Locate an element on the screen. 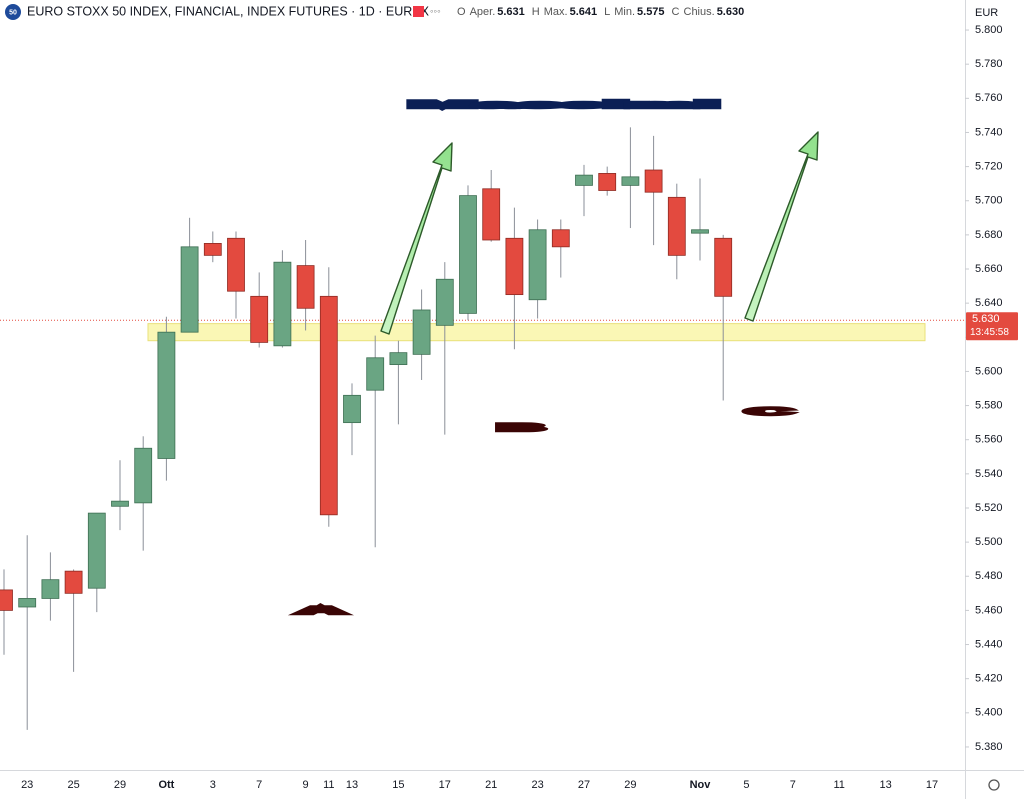 This screenshot has height=799, width=1024. symbol-icon is located at coordinates (13, 12).